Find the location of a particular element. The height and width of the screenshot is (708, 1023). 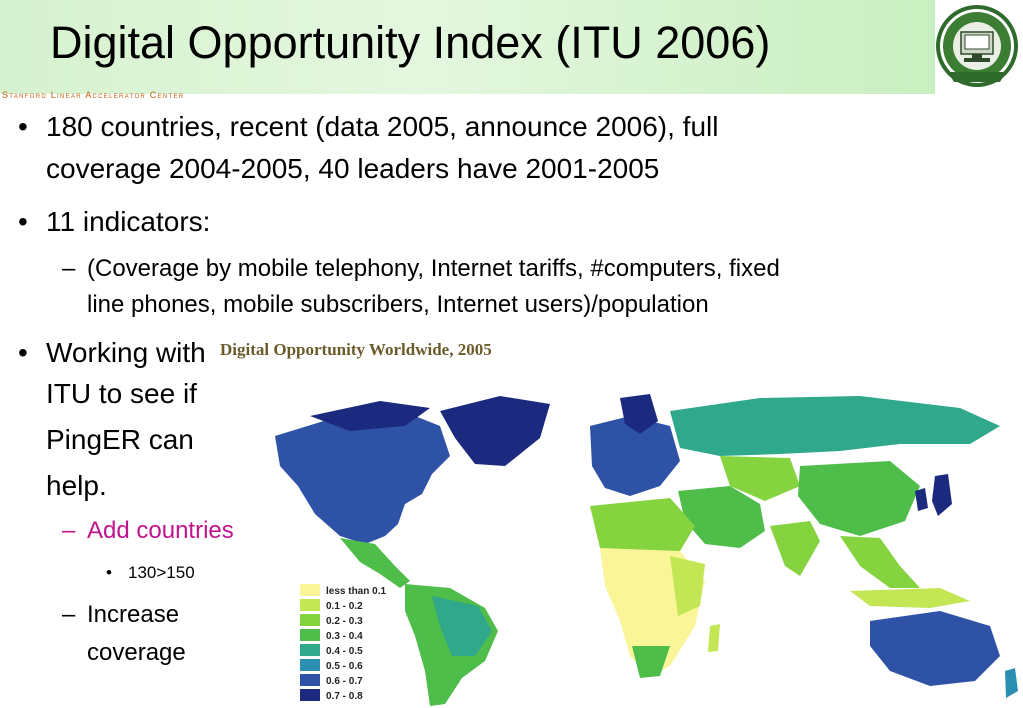

region-central-asia is located at coordinates (760, 478).